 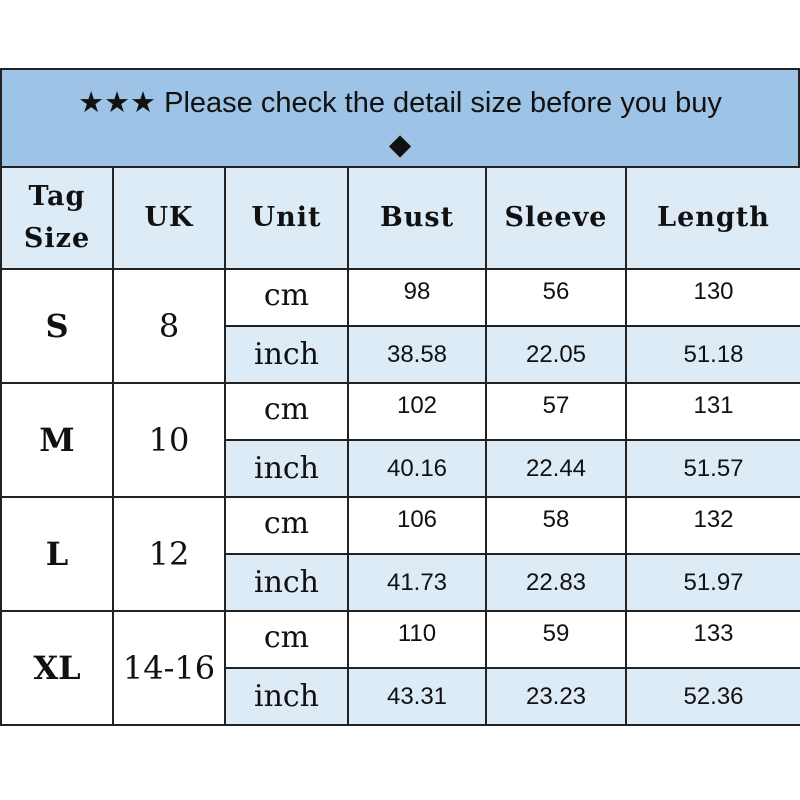 What do you see at coordinates (556, 411) in the screenshot?
I see `sleeve-cell: 57` at bounding box center [556, 411].